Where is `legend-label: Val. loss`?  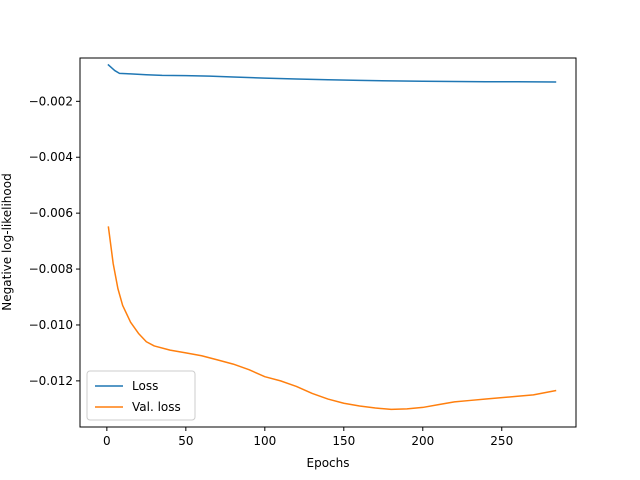
legend-label: Val. loss is located at coordinates (156, 407).